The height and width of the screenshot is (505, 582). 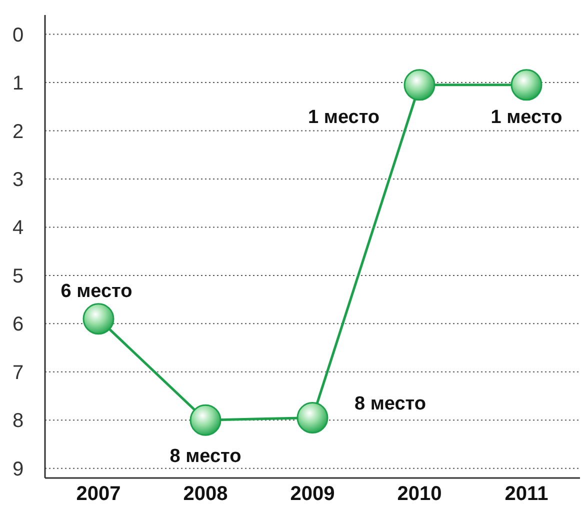 What do you see at coordinates (18, 325) in the screenshot?
I see `y-tick-label: 6` at bounding box center [18, 325].